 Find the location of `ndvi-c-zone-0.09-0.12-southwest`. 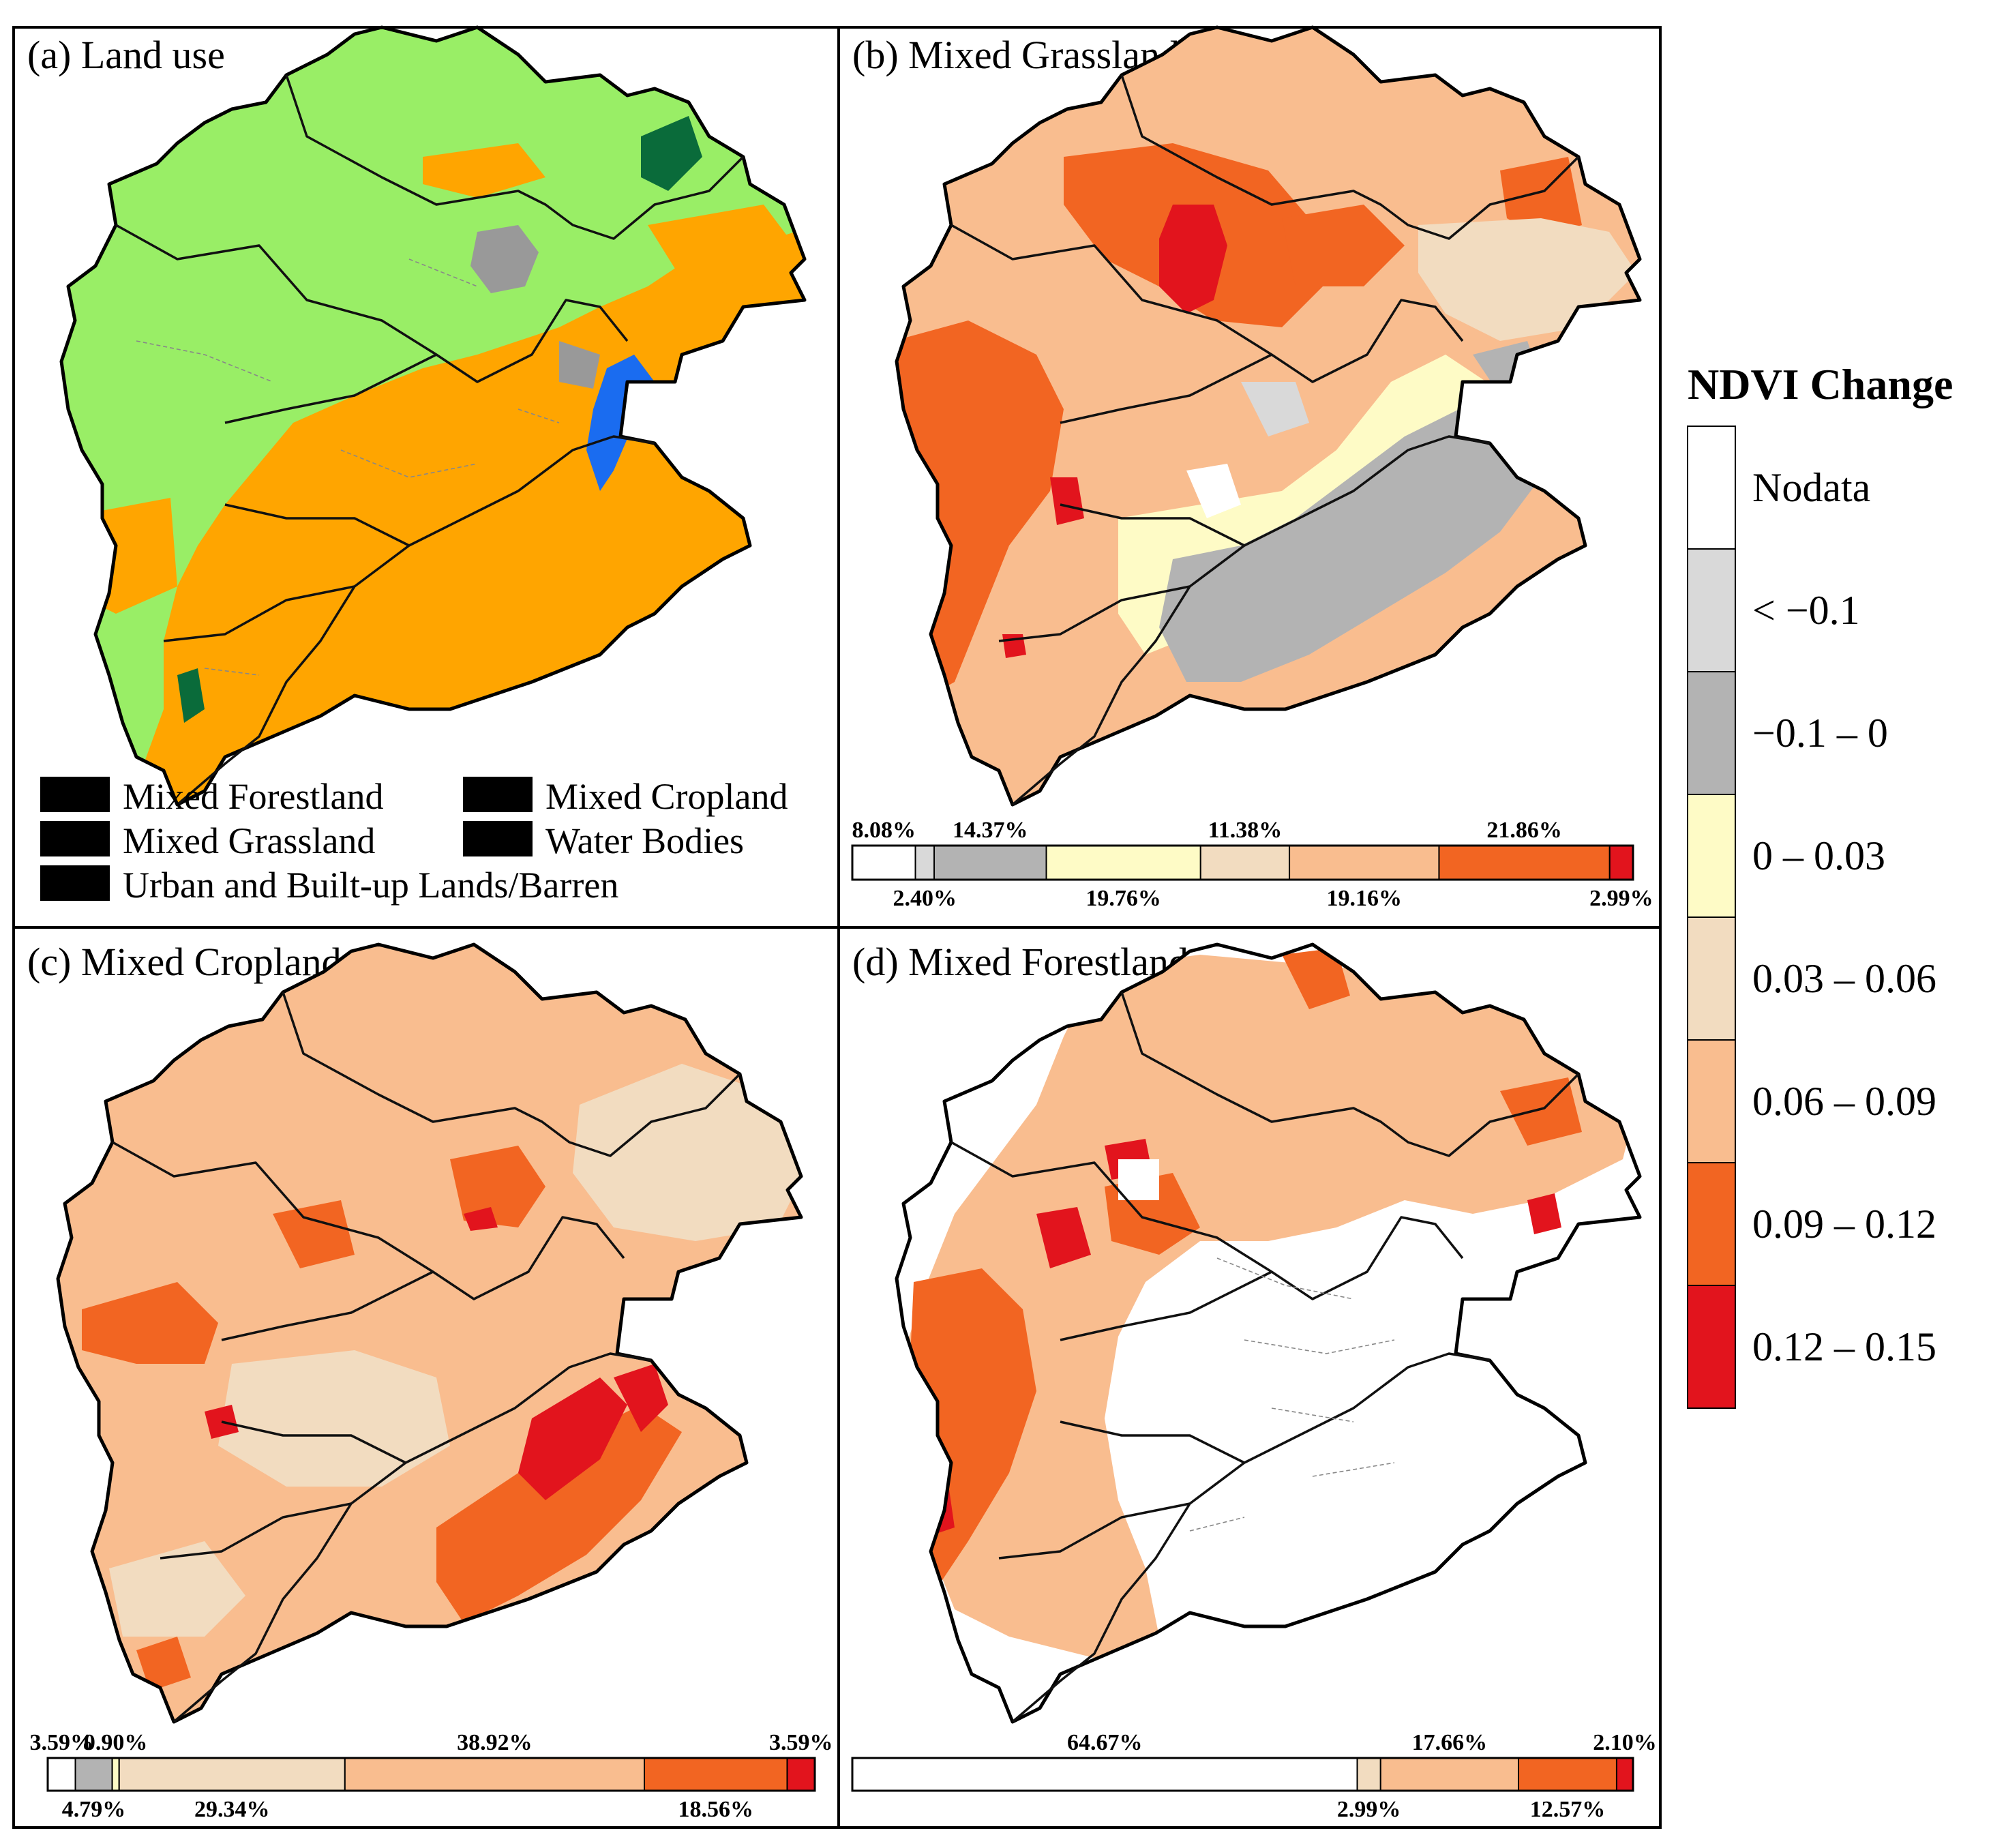

ndvi-c-zone-0.09-0.12-southwest is located at coordinates (163, 1664).